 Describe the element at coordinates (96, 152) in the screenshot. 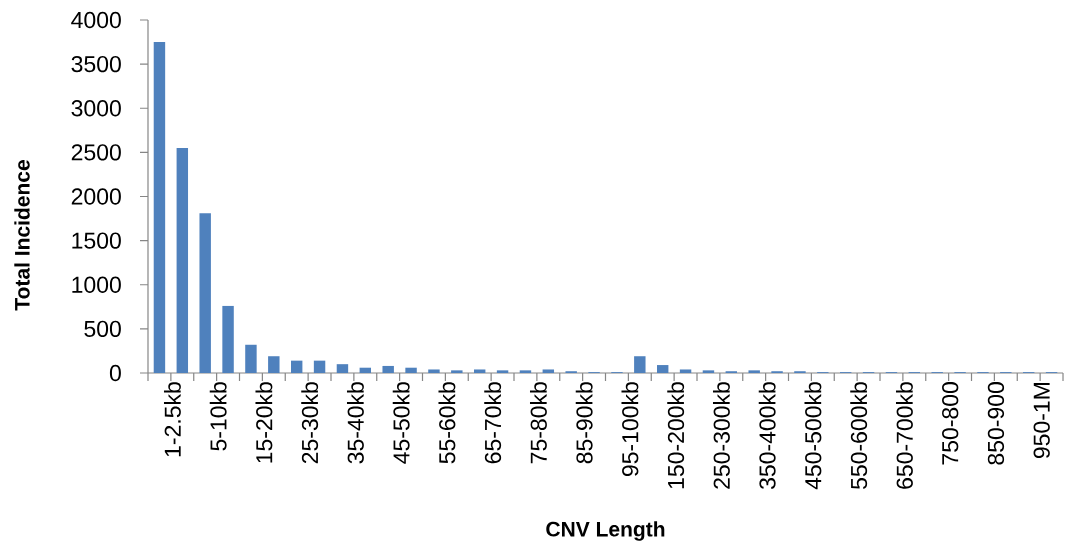

I see `y-tick-label: 2500` at that location.